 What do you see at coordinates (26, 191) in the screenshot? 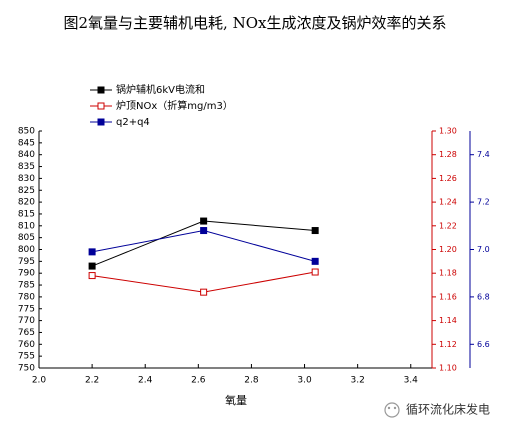
I see `y-tick-label: 825` at bounding box center [26, 191].